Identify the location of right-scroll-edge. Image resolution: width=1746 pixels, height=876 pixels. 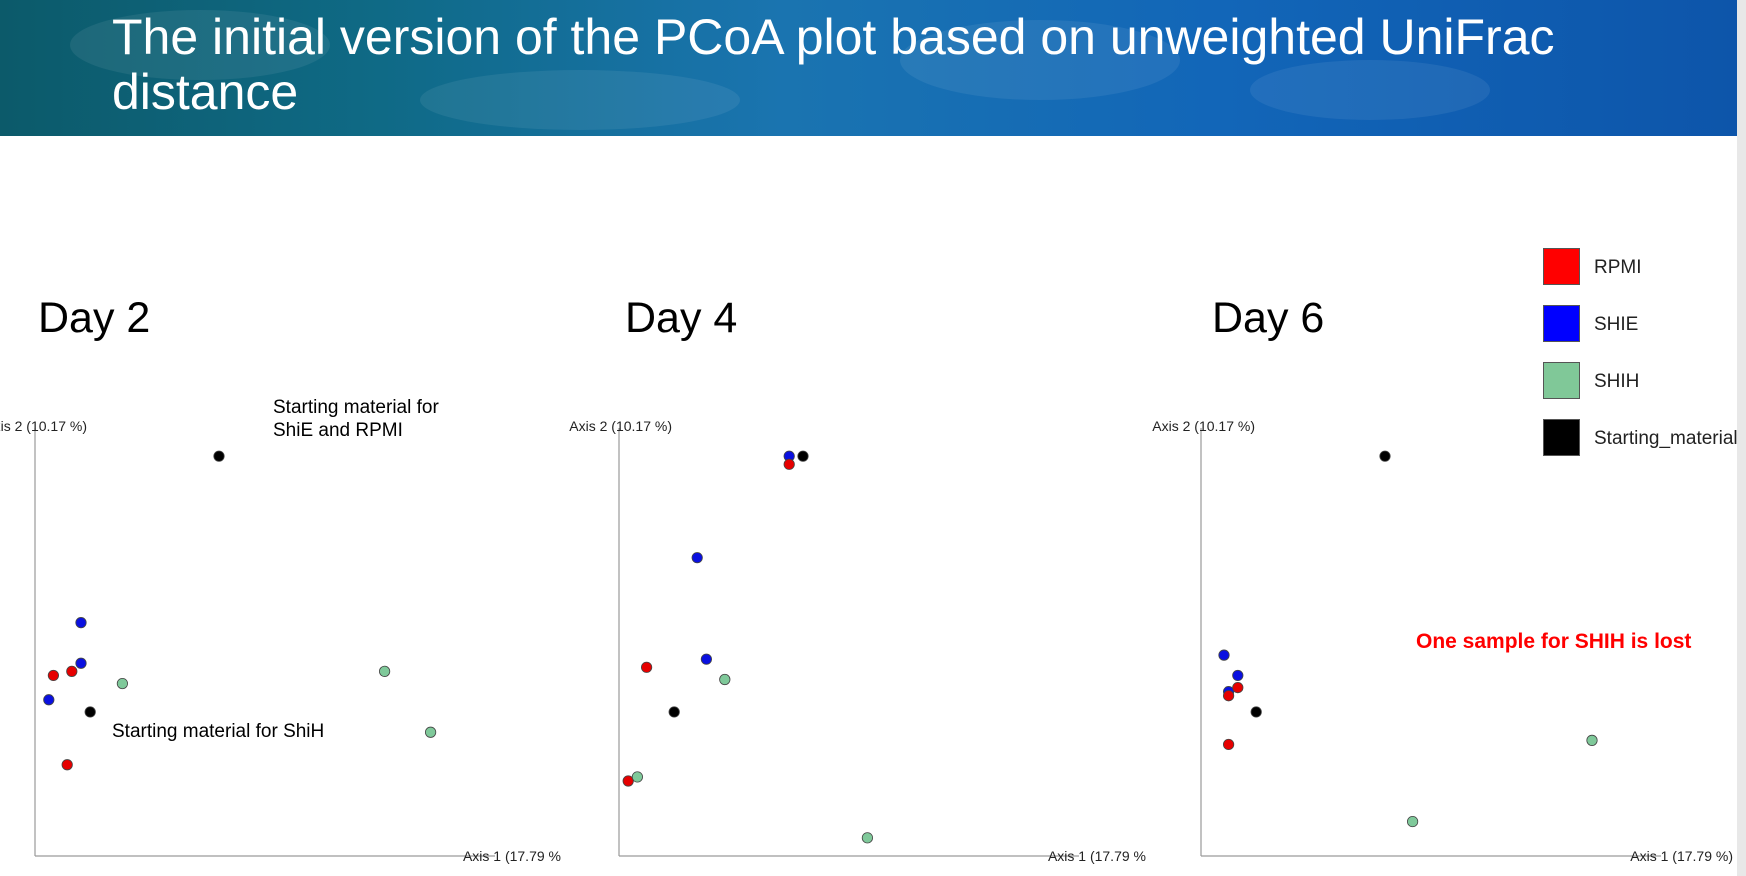
(1741, 438).